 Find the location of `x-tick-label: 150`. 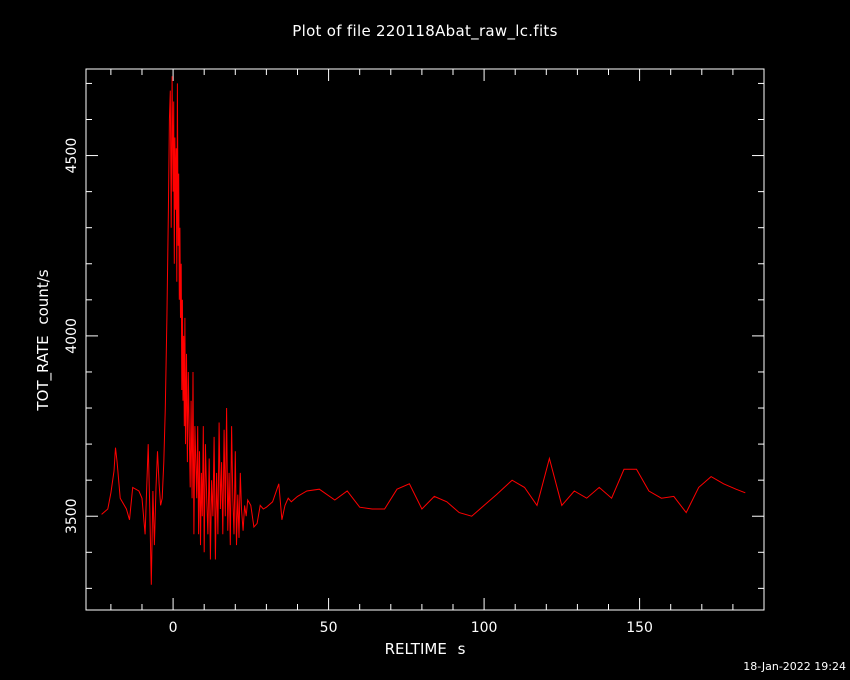

x-tick-label: 150 is located at coordinates (639, 628).